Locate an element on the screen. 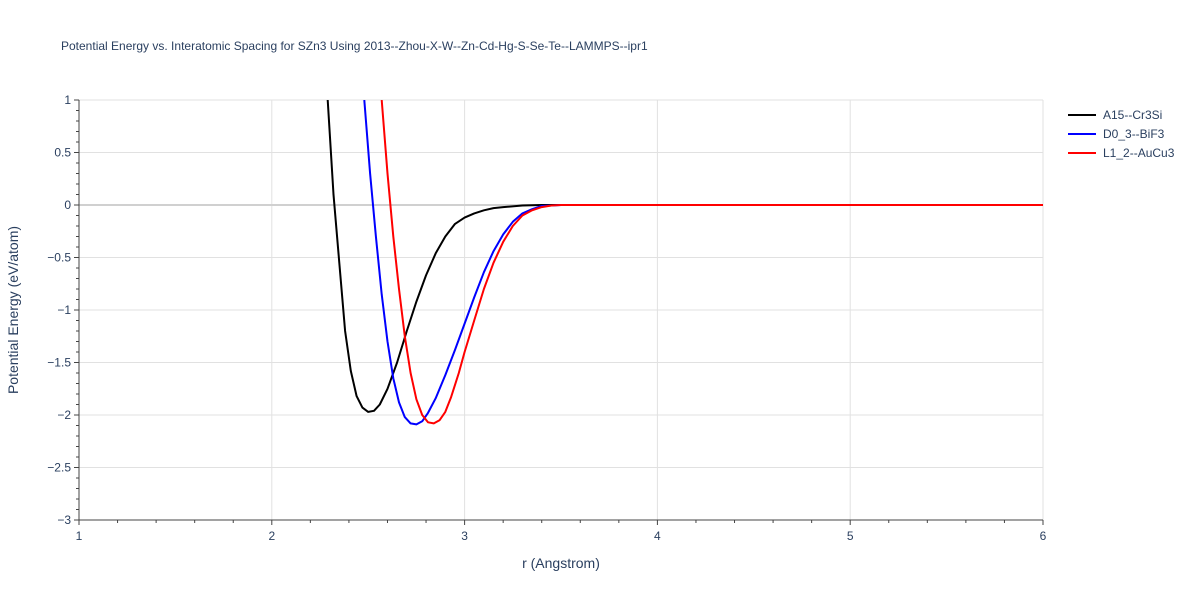 The width and height of the screenshot is (1200, 600). legend-item-0: A15--Cr3Si is located at coordinates (1115, 115).